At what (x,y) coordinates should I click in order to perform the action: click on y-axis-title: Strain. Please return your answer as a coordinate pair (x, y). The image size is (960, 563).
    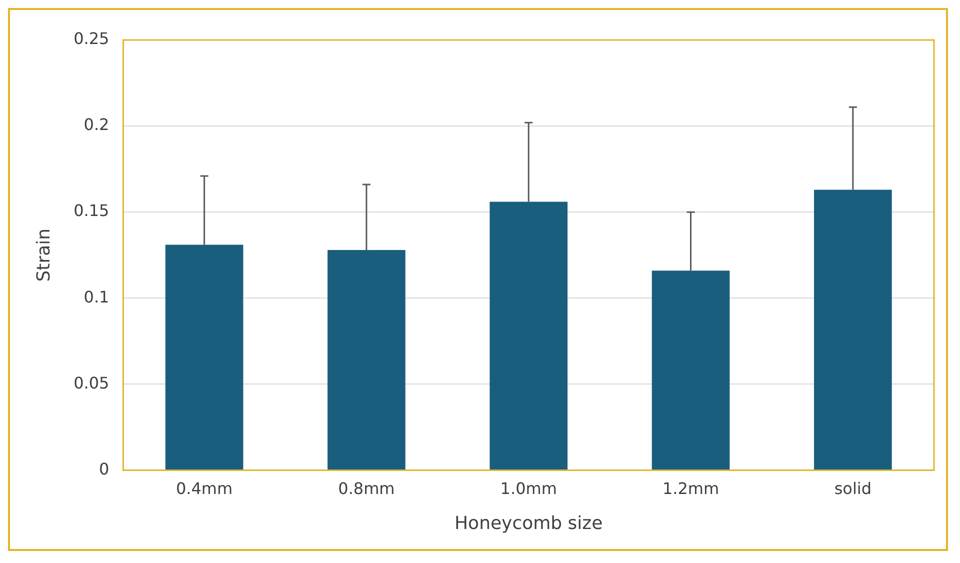
    Looking at the image, I should click on (43, 255).